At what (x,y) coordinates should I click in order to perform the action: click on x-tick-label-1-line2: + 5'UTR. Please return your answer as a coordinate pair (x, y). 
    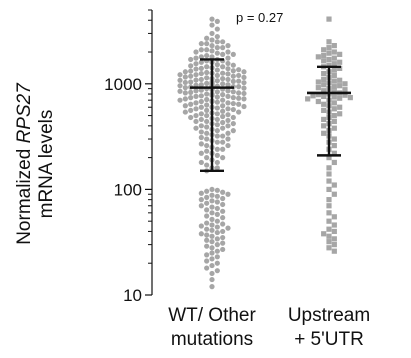
    Looking at the image, I should click on (329, 339).